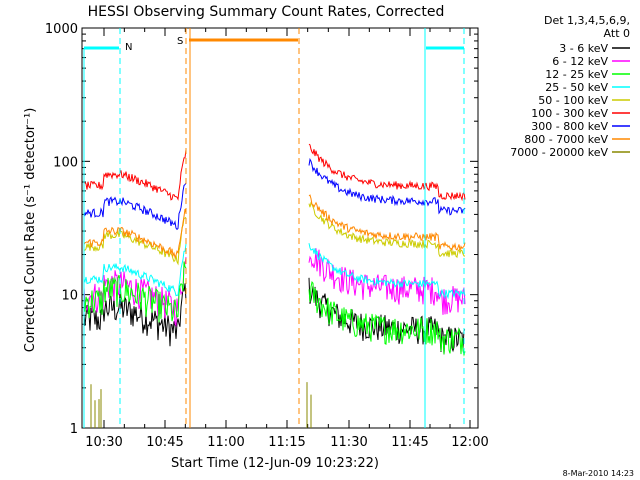  Describe the element at coordinates (103, 442) in the screenshot. I see `x-tick-label: 10:30` at that location.